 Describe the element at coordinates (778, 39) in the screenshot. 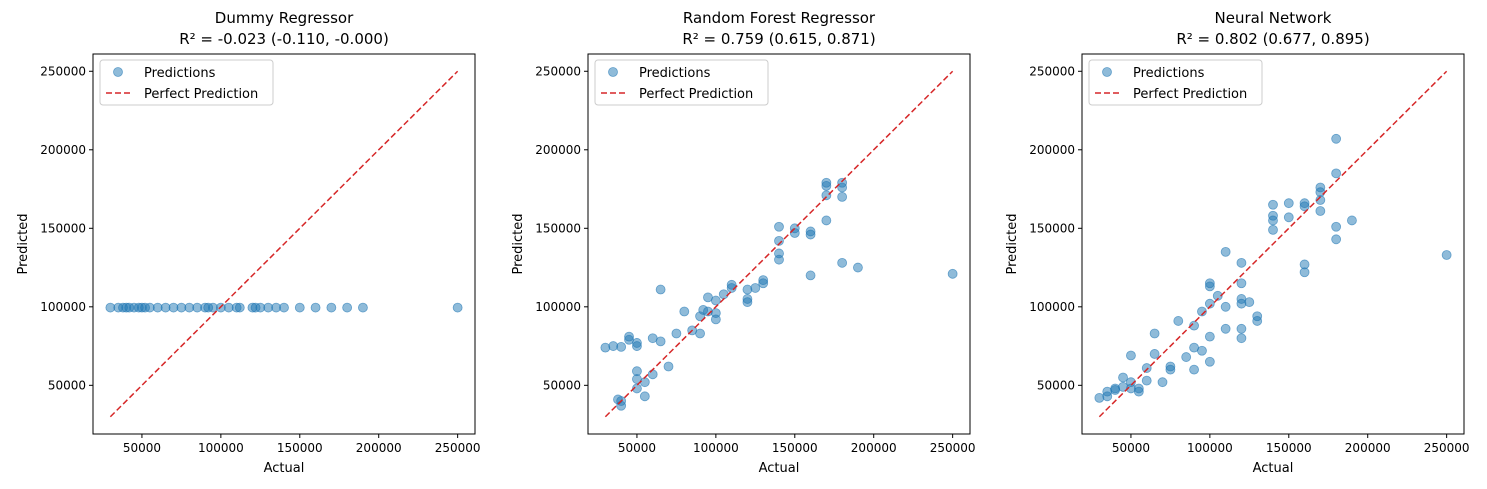

I see `chart-subtitle: R² = 0.759 (0.615, 0.871)` at that location.